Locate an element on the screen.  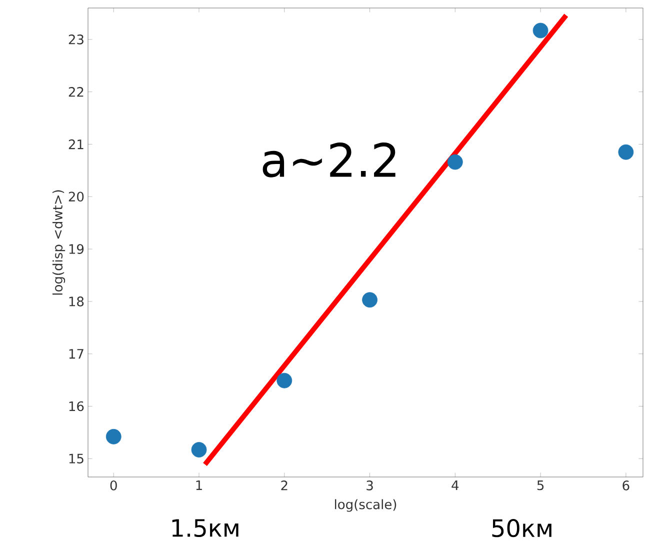
x-tick-label: 6 is located at coordinates (626, 485).